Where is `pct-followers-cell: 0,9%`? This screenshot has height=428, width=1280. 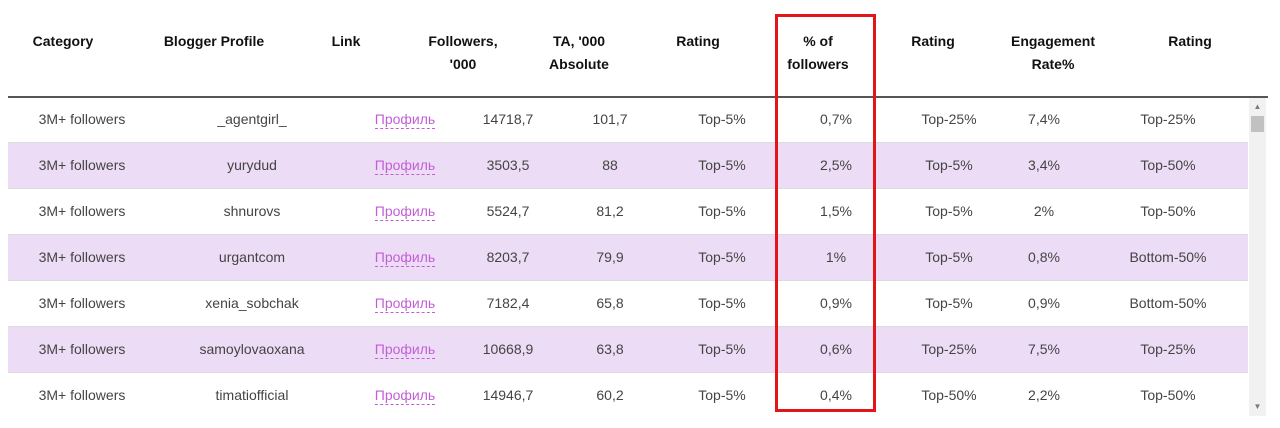 pct-followers-cell: 0,9% is located at coordinates (836, 303).